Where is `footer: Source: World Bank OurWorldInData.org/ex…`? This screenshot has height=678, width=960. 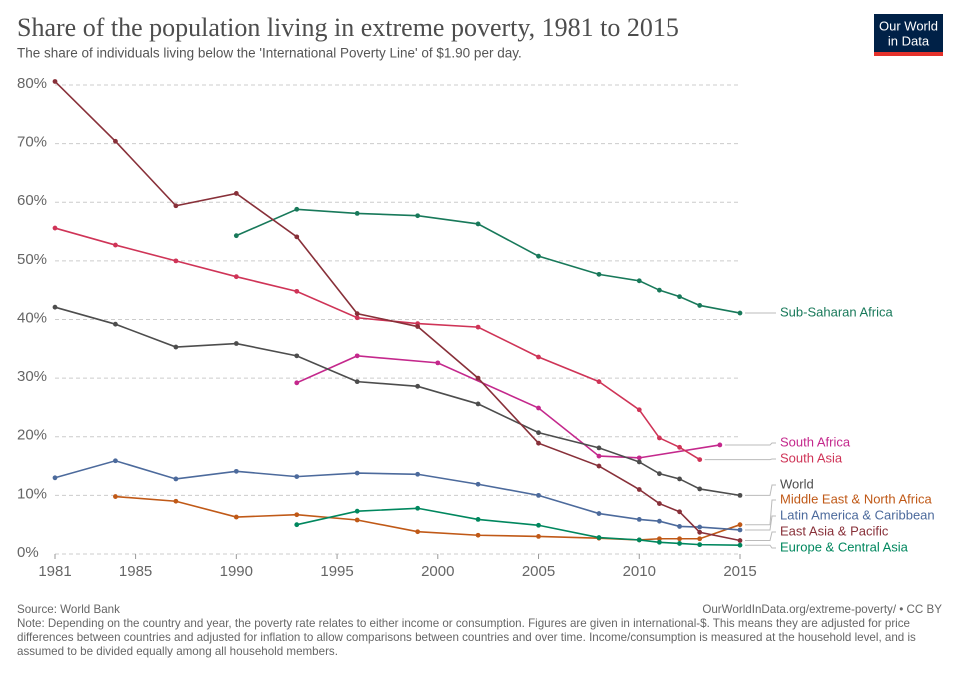 footer: Source: World Bank OurWorldInData.org/ex… is located at coordinates (479, 631).